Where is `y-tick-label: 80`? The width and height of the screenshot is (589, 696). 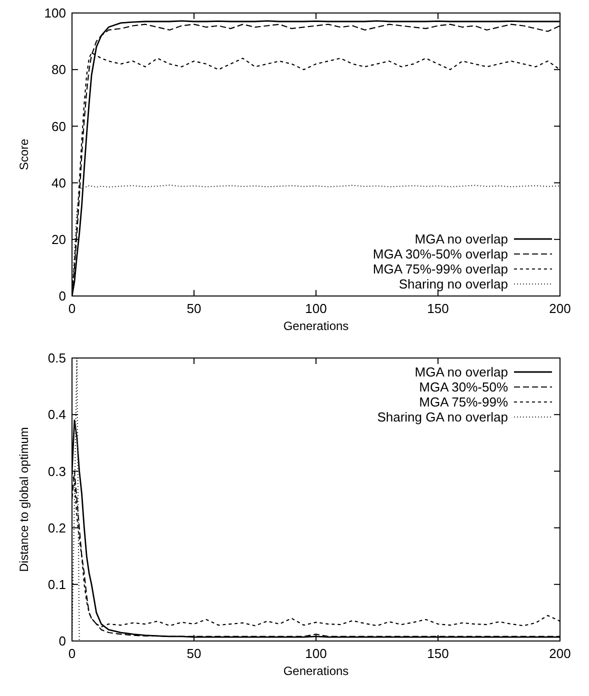
y-tick-label: 80 is located at coordinates (59, 70).